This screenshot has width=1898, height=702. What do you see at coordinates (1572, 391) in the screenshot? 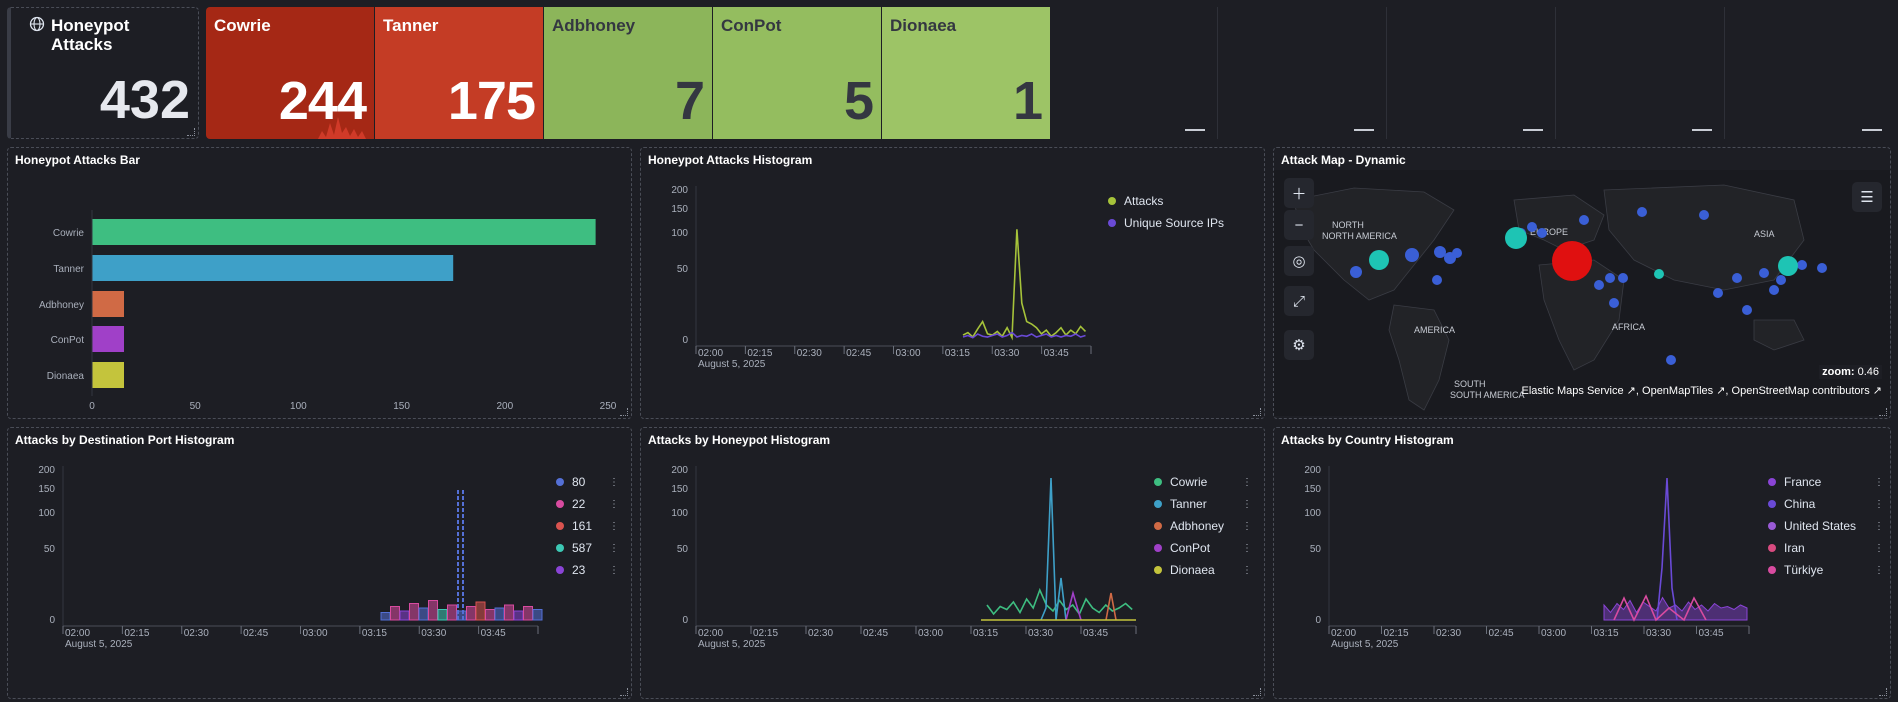
I see `attribution-link: Elastic Maps Service` at bounding box center [1572, 391].